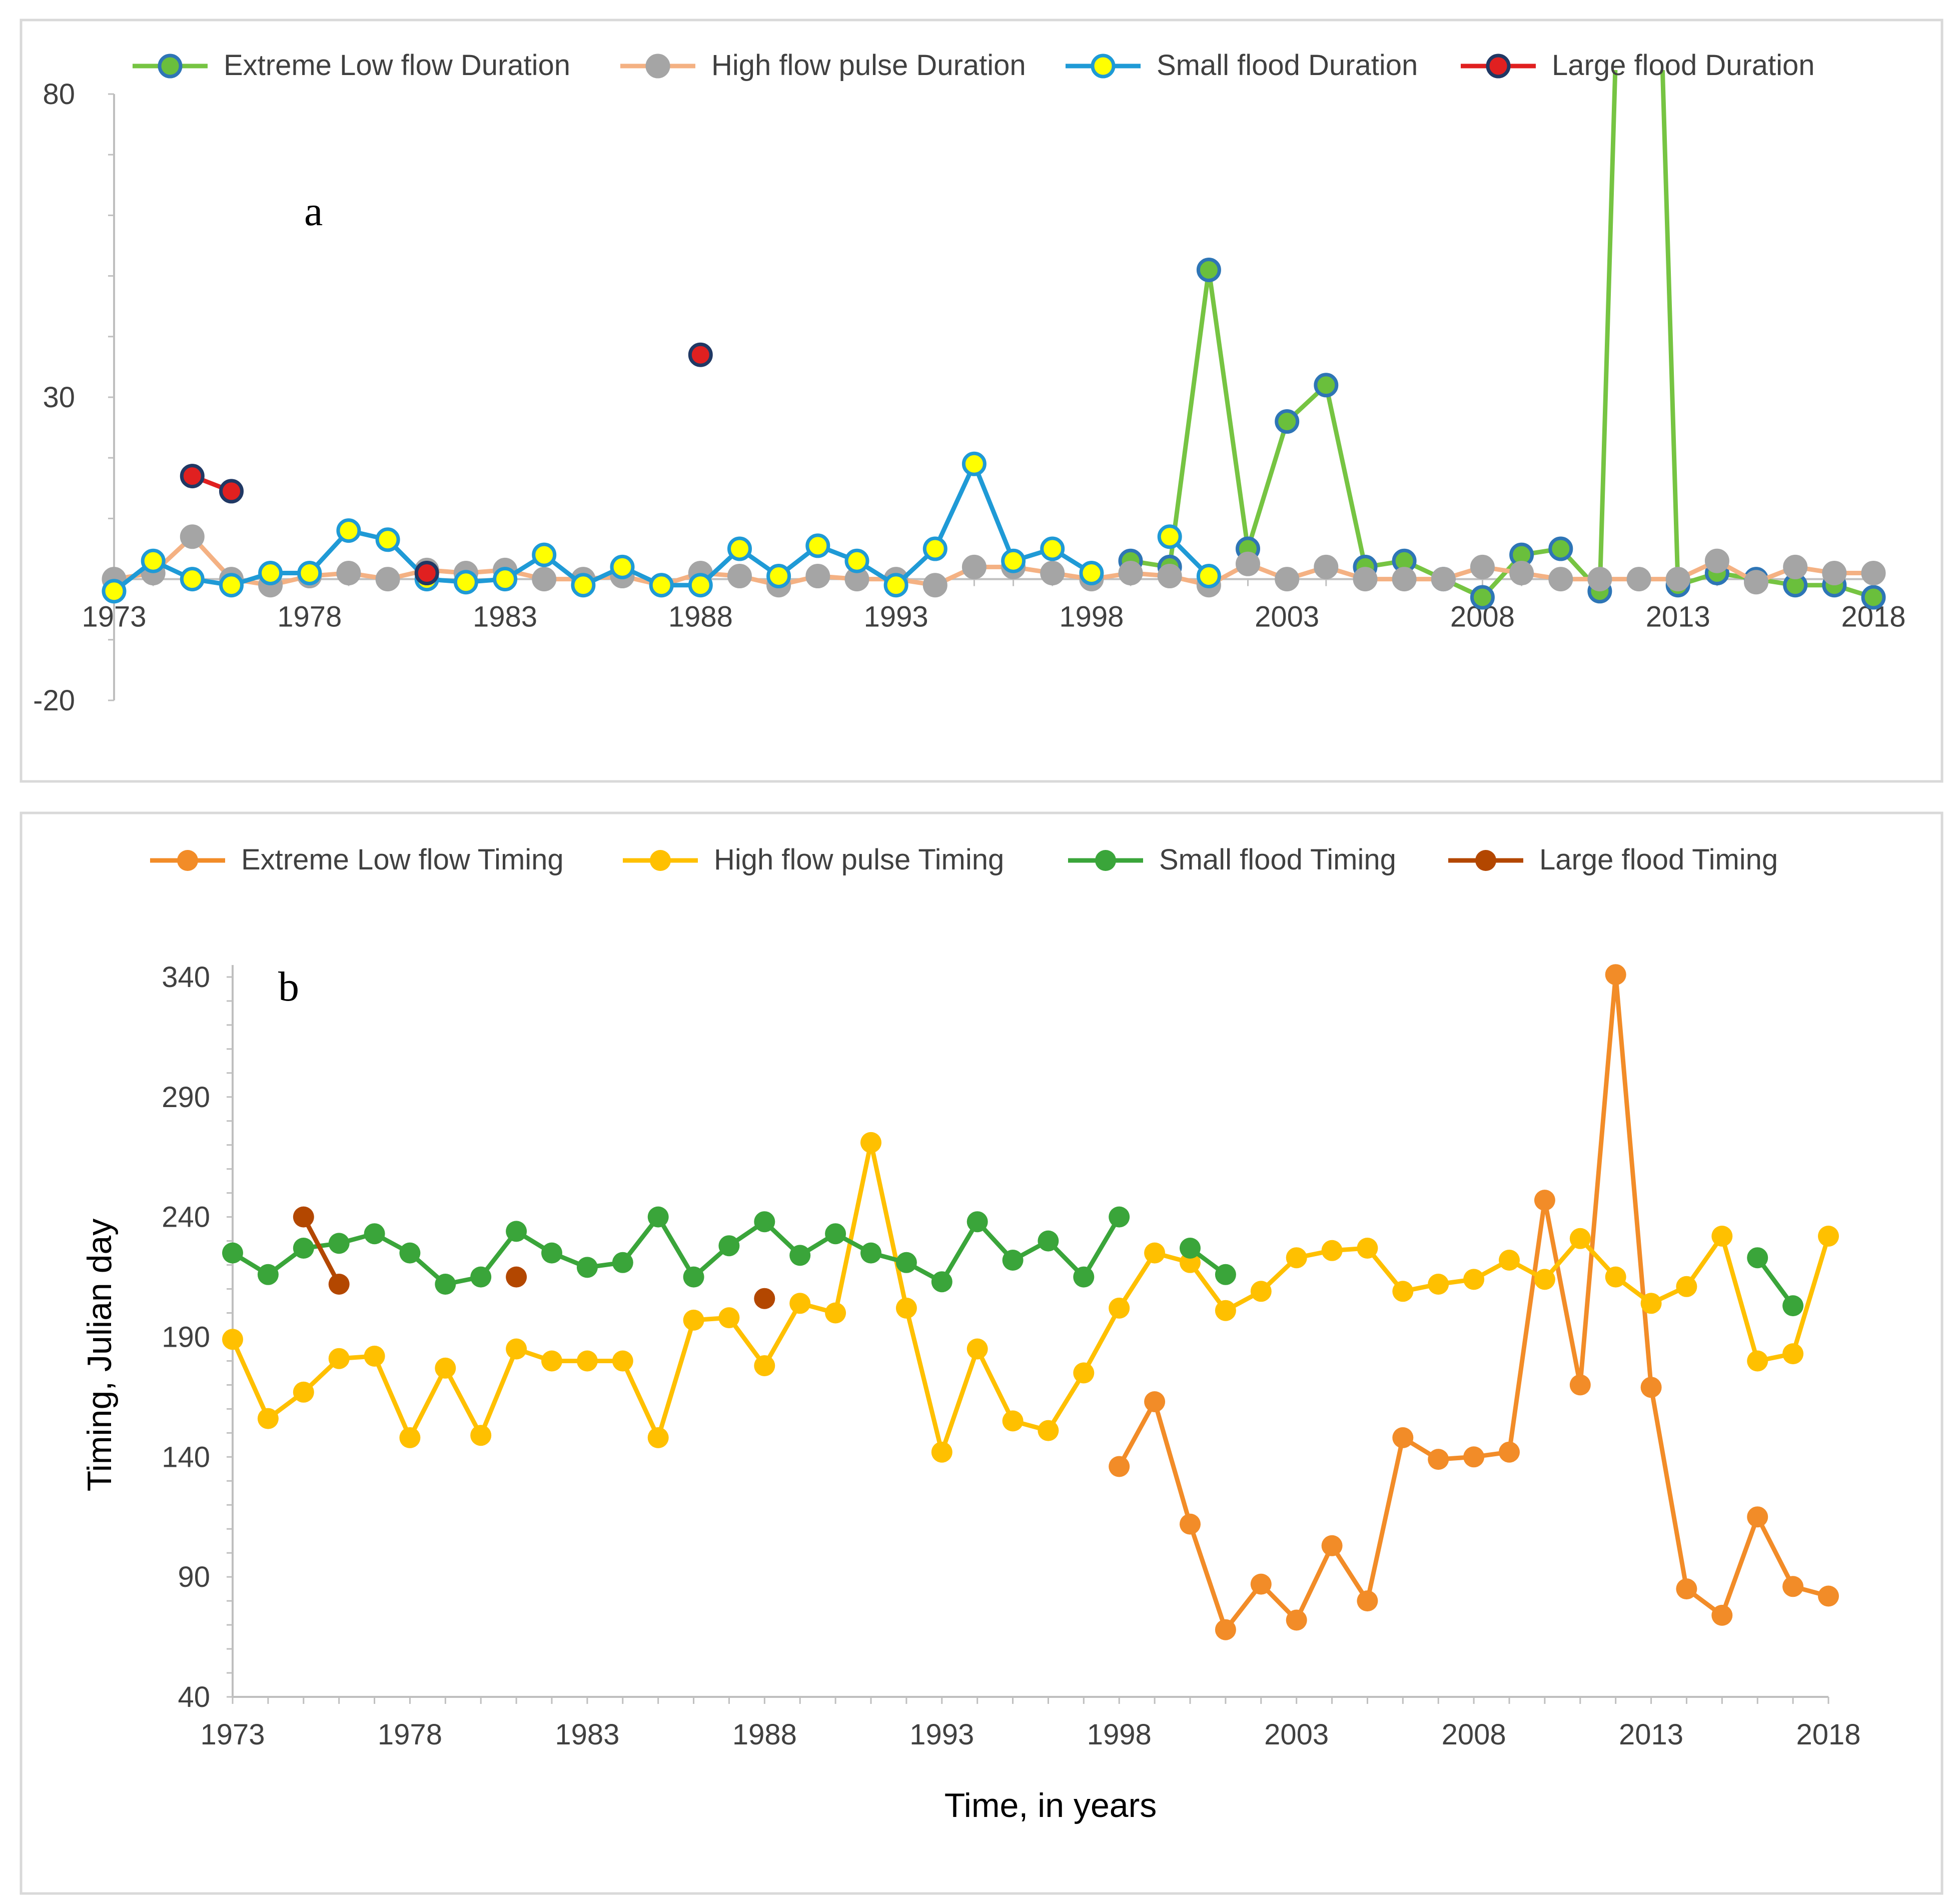 The width and height of the screenshot is (1953, 1904). I want to click on y-tick-label: 190, so click(186, 1337).